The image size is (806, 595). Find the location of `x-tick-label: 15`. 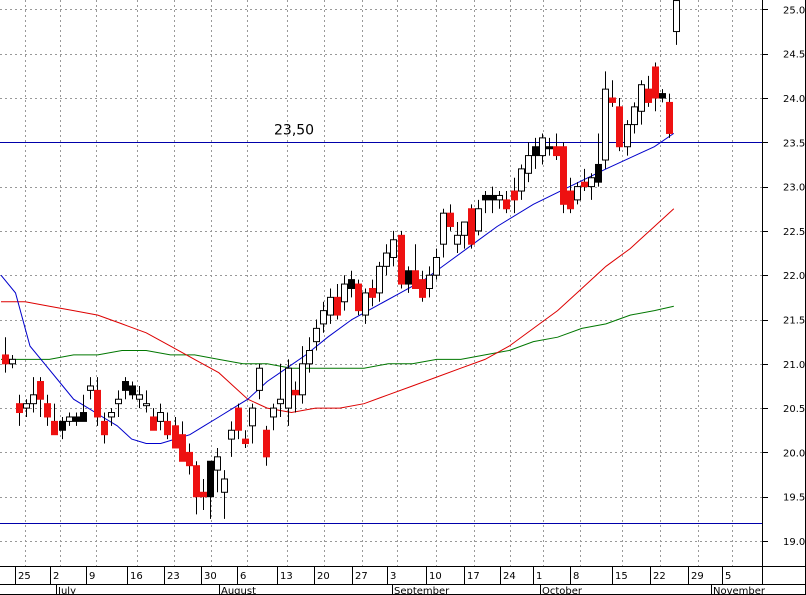

x-tick-label: 15 is located at coordinates (621, 576).